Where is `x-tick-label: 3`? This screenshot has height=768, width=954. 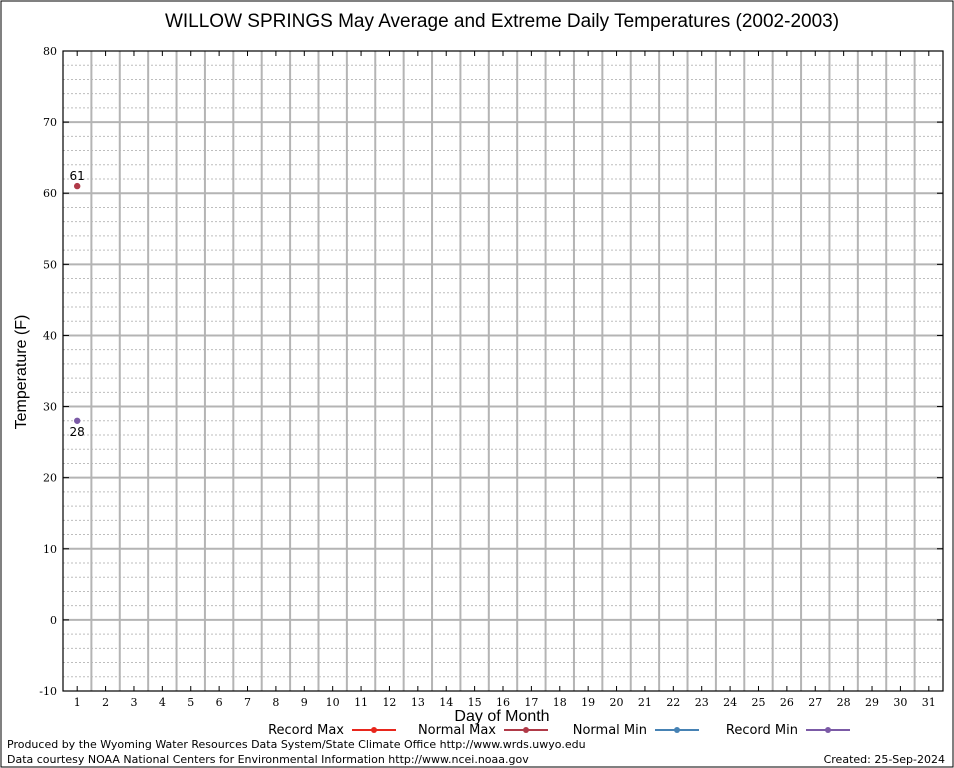 x-tick-label: 3 is located at coordinates (133, 702).